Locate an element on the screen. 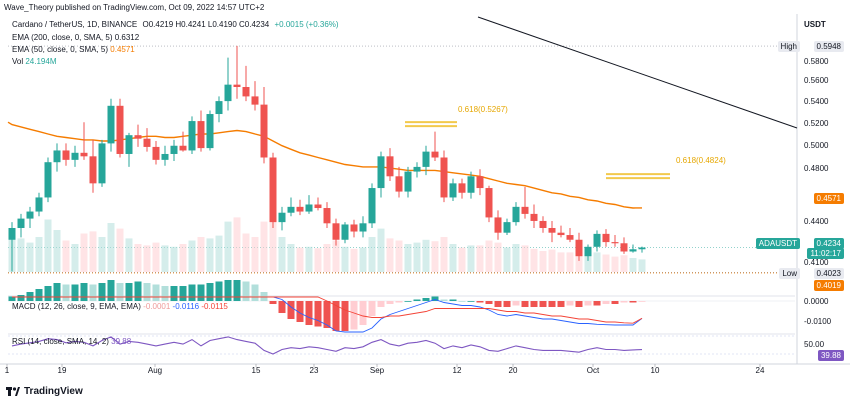 The width and height of the screenshot is (850, 402). ohlc-values: O0.4219 H0.4241 L0.4190 C0.4234 is located at coordinates (206, 24).